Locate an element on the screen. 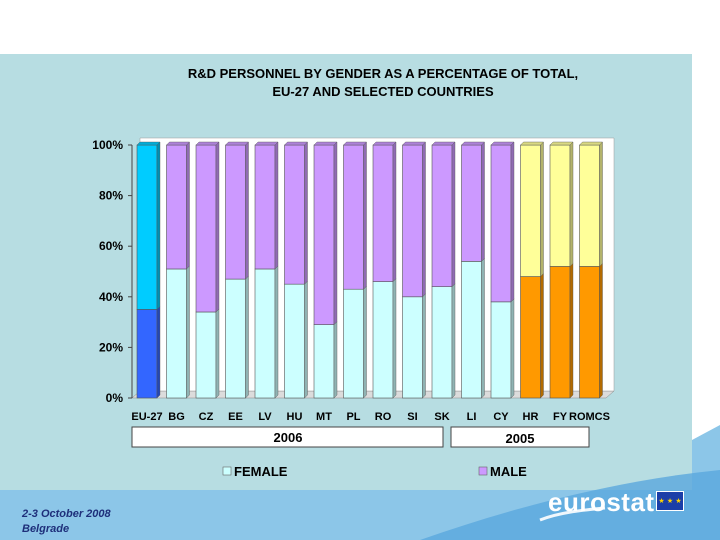  bar-top-cz is located at coordinates (207, 143).